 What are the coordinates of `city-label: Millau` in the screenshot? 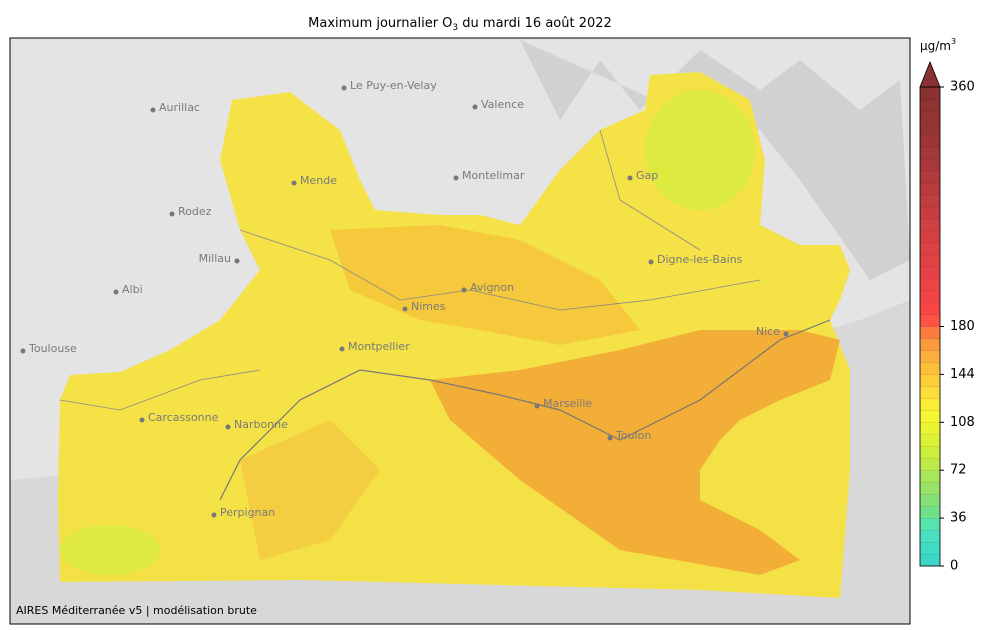 It's located at (215, 258).